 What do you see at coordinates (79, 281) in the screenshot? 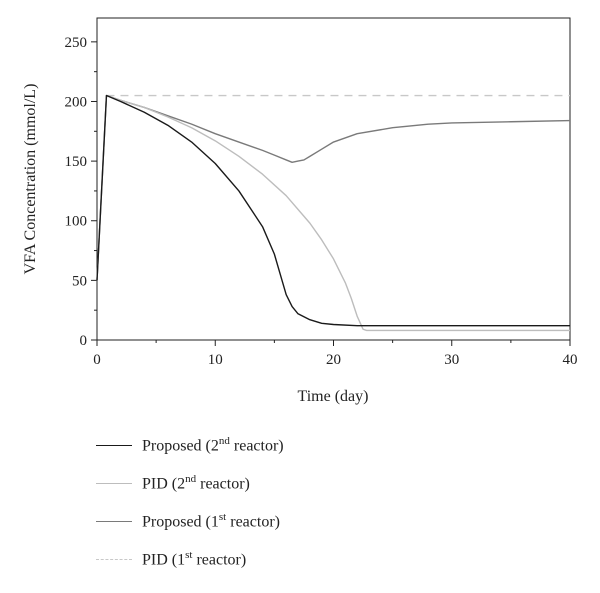
I see `y-tick-label: 50` at bounding box center [79, 281].